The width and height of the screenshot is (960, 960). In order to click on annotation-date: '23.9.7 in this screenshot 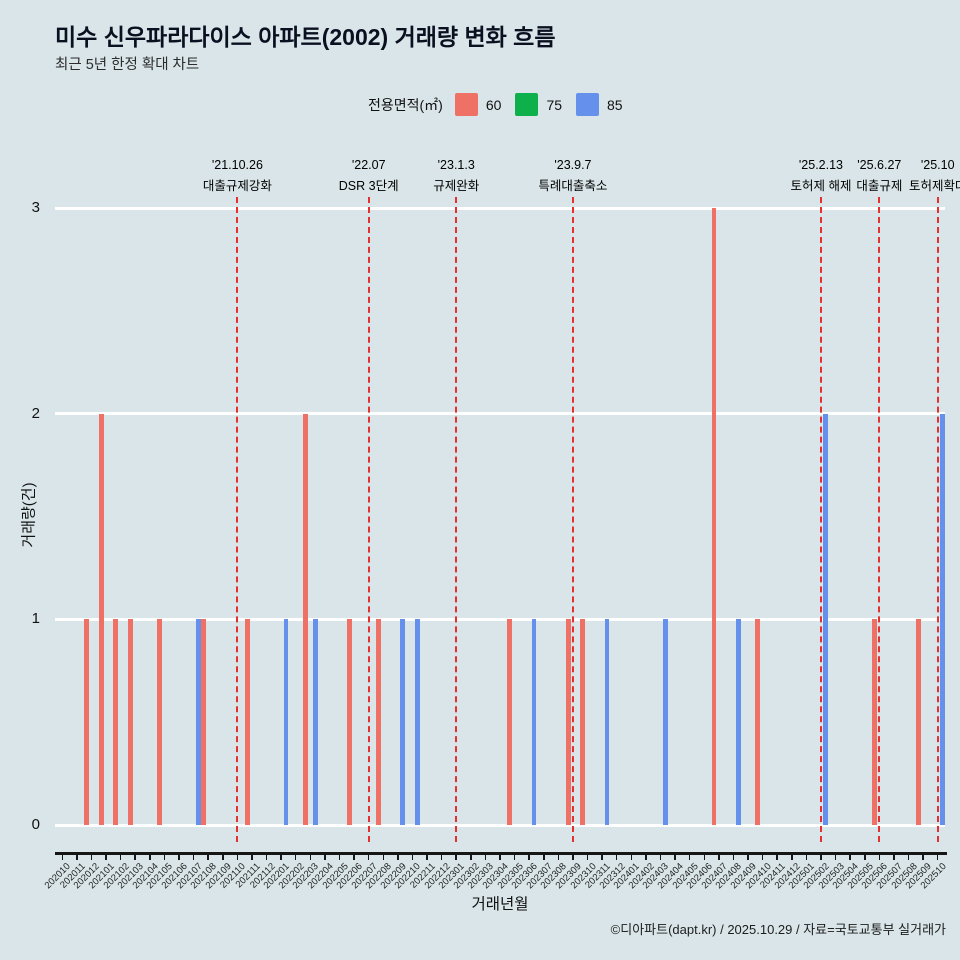, I will do `click(573, 165)`.